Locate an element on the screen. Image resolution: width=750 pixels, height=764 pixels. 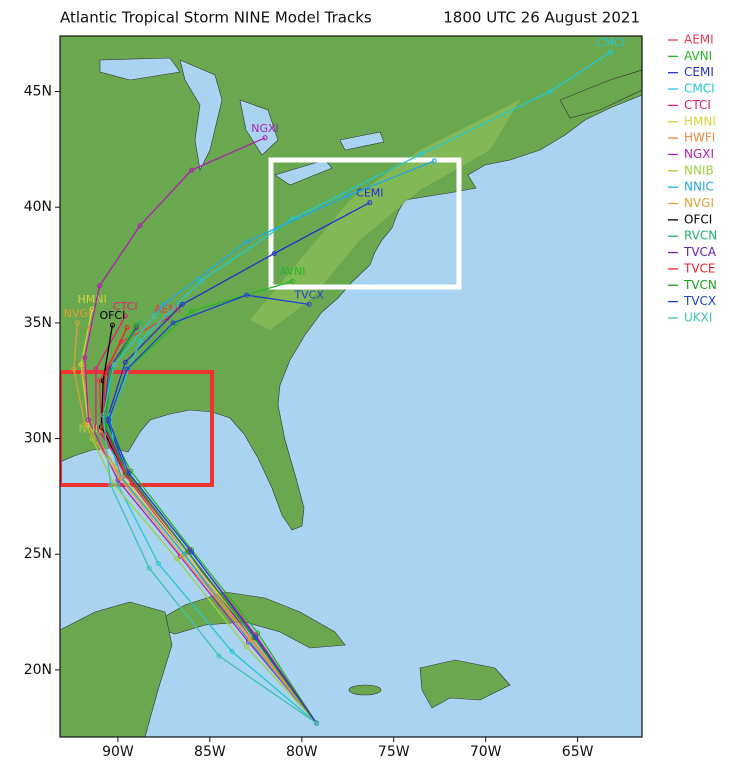
yucatan is located at coordinates (116, 669).